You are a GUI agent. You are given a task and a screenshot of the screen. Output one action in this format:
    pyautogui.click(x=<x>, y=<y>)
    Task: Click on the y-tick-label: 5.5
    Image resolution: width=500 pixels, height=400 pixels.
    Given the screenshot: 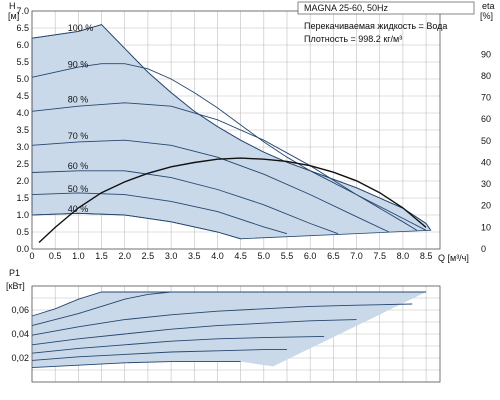 What is the action you would take?
    pyautogui.click(x=22, y=62)
    